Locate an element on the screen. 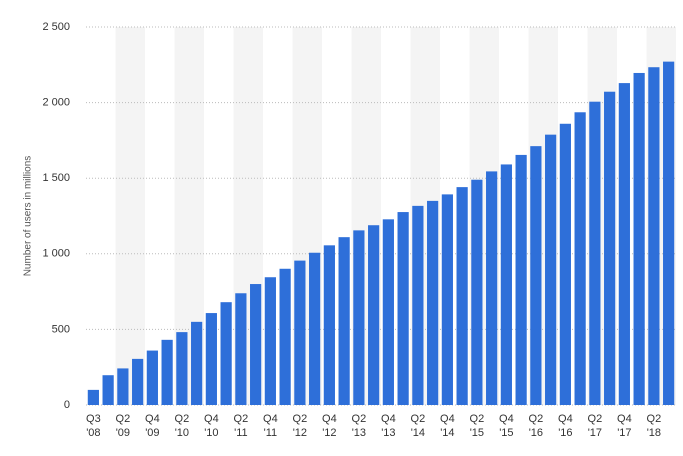 The image size is (683, 456). background-stripe is located at coordinates (130, 216).